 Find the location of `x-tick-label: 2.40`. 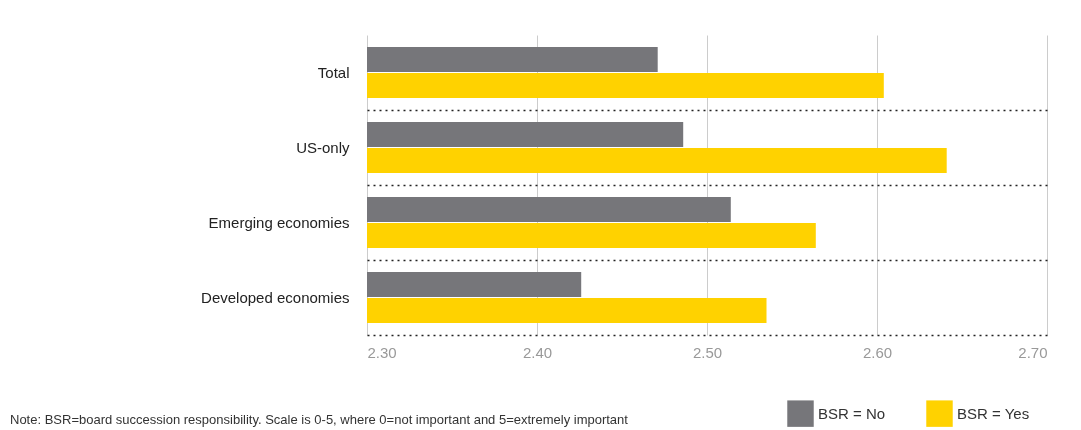

x-tick-label: 2.40 is located at coordinates (537, 352).